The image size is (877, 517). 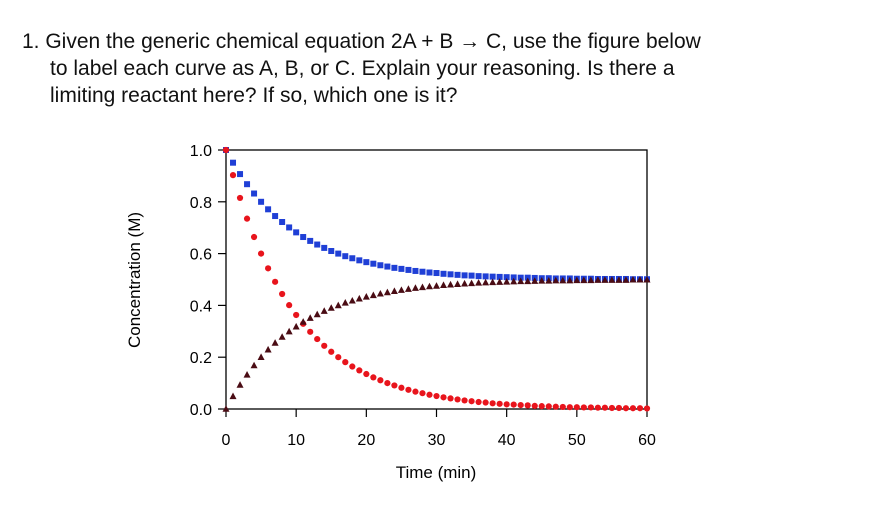 I want to click on series-triangle-markers, so click(x=436, y=343).